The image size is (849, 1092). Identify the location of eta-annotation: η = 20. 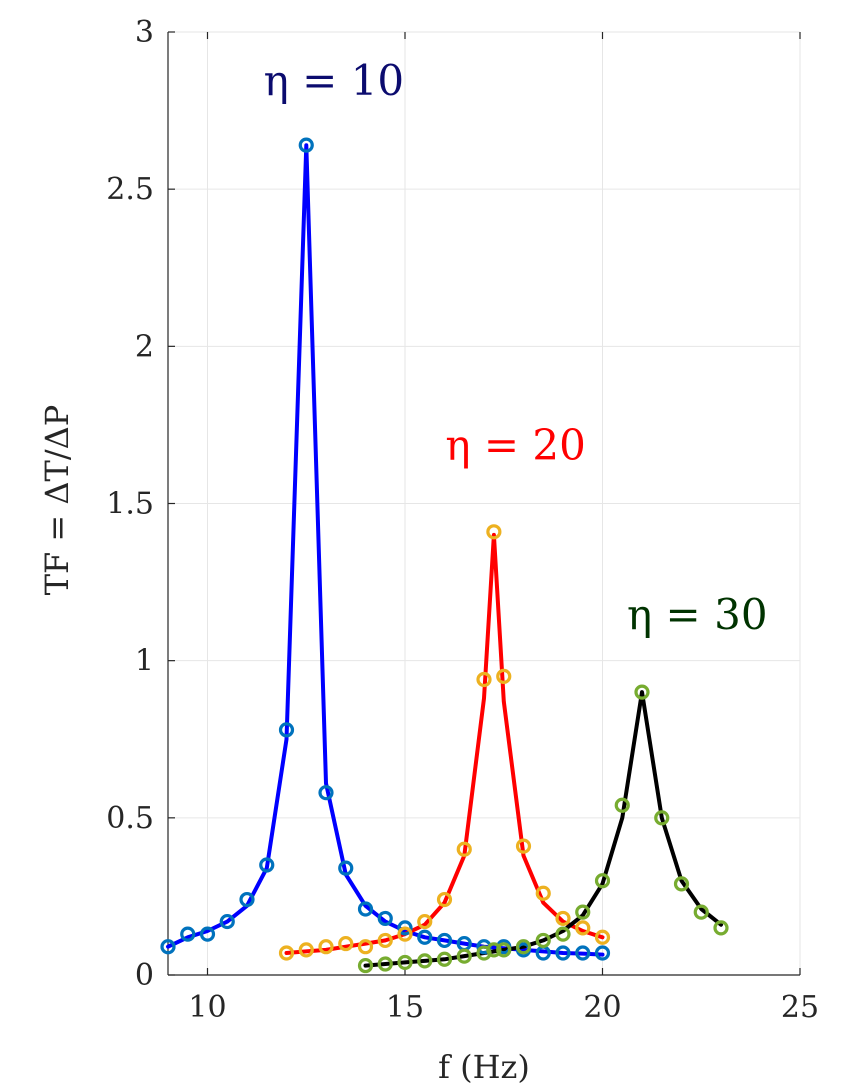
(515, 444).